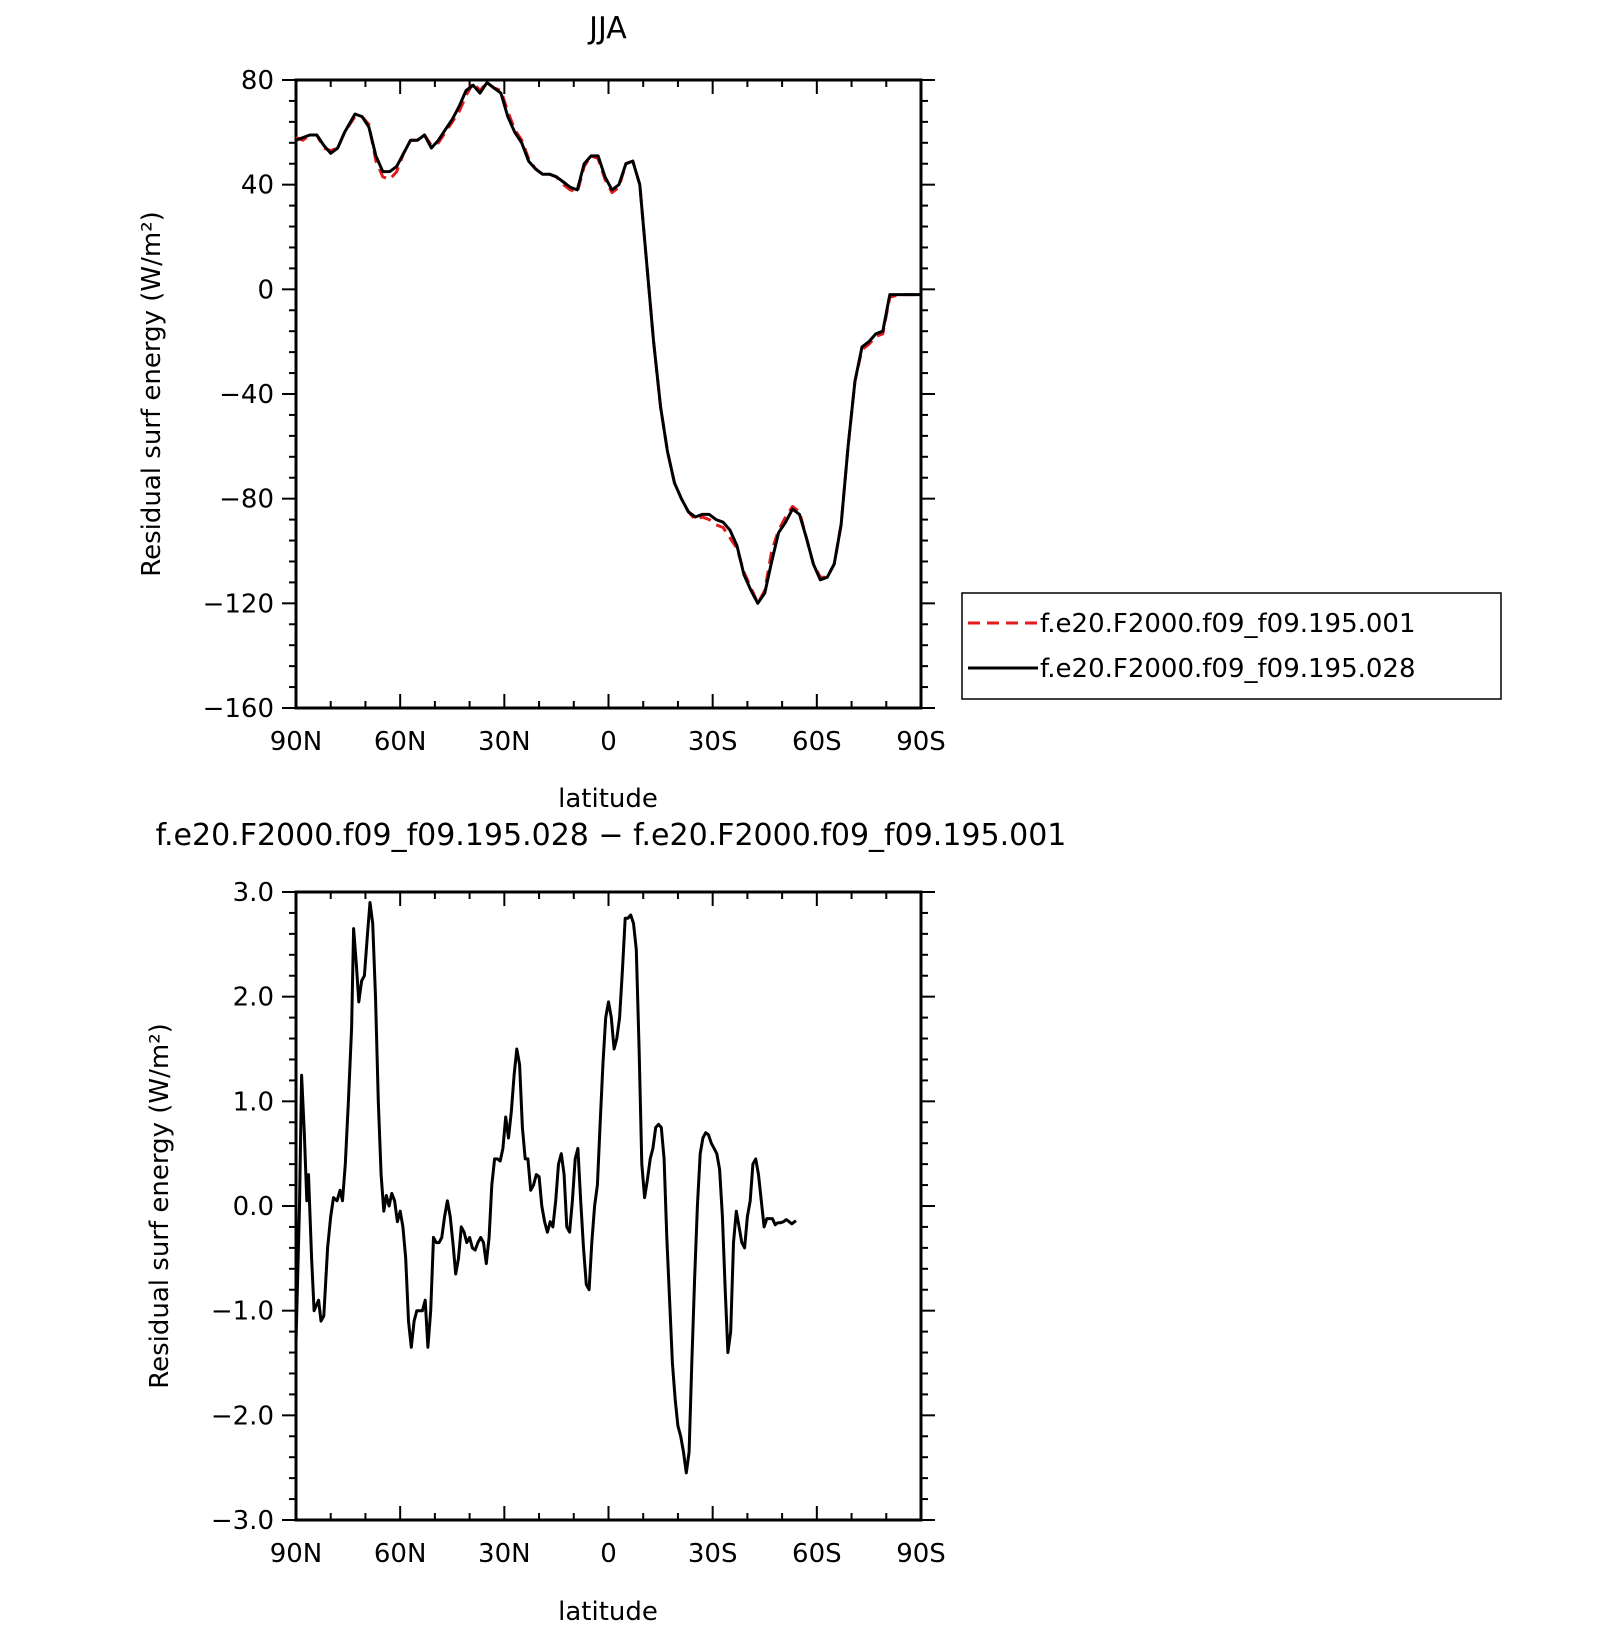 This screenshot has width=1610, height=1635. I want to click on y-tick-label: −2.0, so click(242, 1416).